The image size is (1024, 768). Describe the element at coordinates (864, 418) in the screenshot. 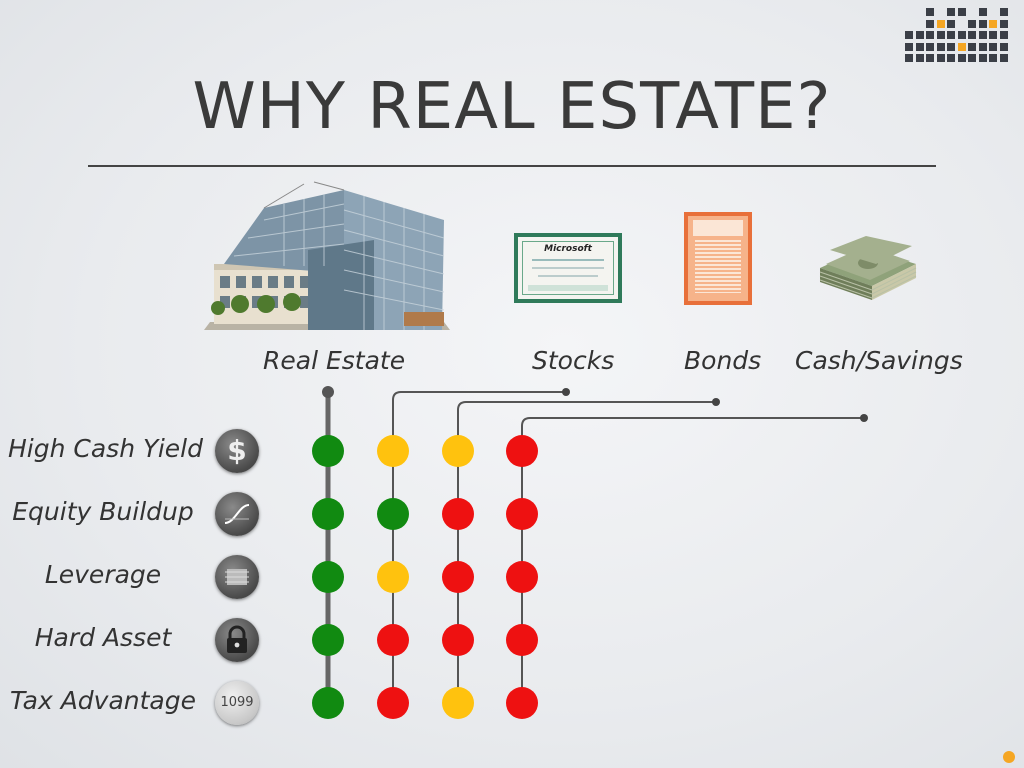

I see `cash-savings-connector-end` at that location.